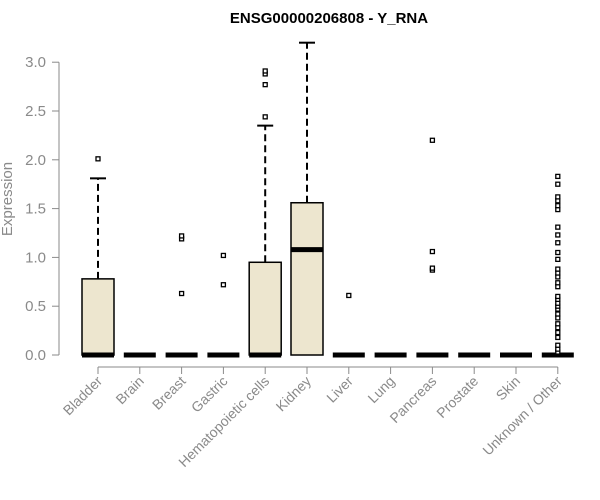 The image size is (600, 500). I want to click on y-tick-label: 0.0, so click(35, 355).